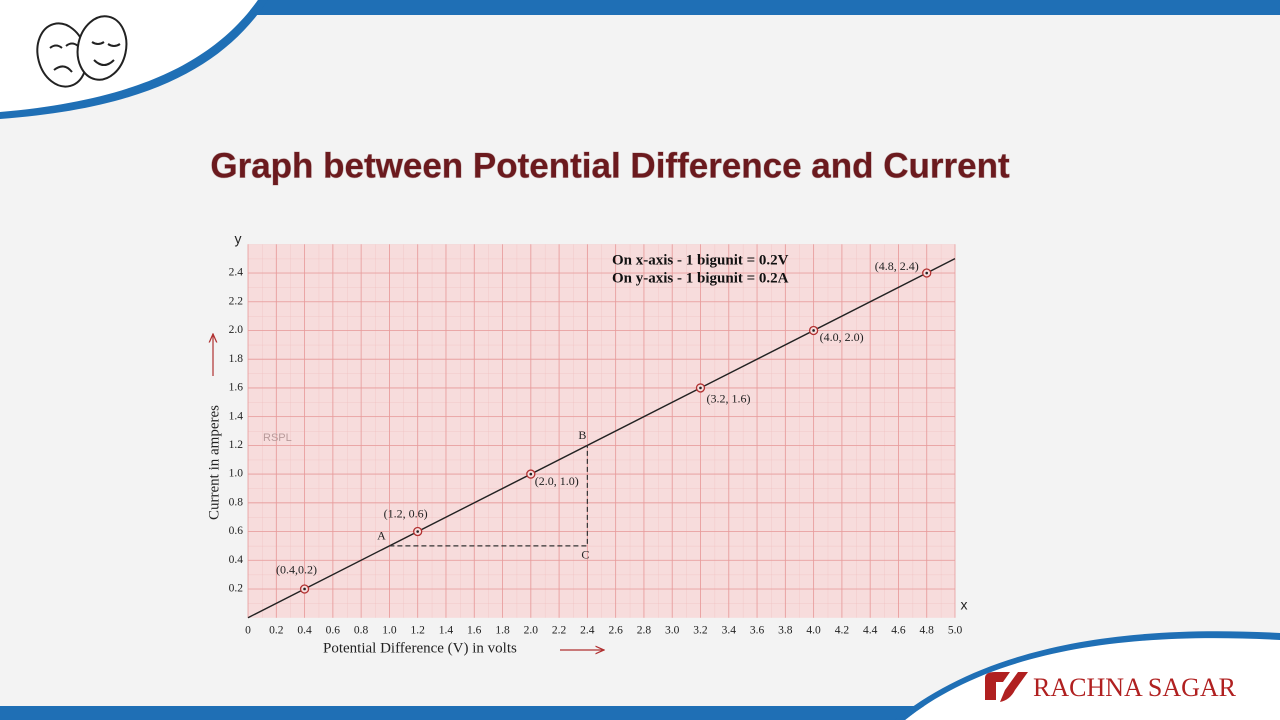  Describe the element at coordinates (304, 631) in the screenshot. I see `x-tick-label: 0.4` at that location.